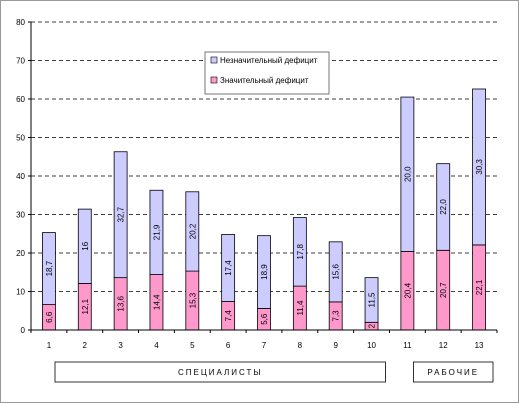 The width and height of the screenshot is (519, 404). I want to click on x-tick-label: 12, so click(443, 345).